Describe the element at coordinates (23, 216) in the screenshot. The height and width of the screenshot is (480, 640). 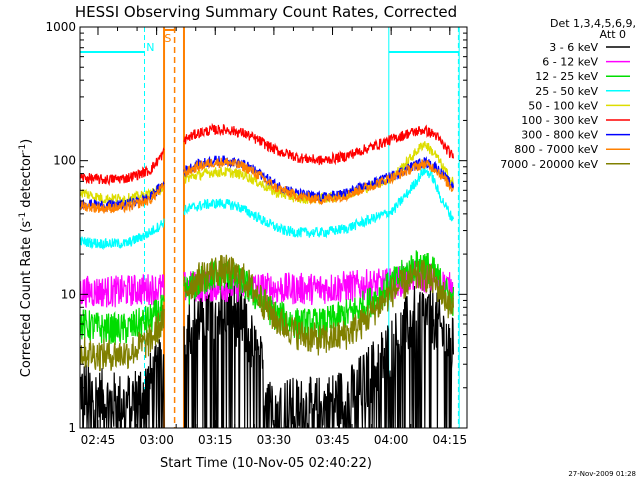
I see `y-axis-label-sup1: -1` at that location.